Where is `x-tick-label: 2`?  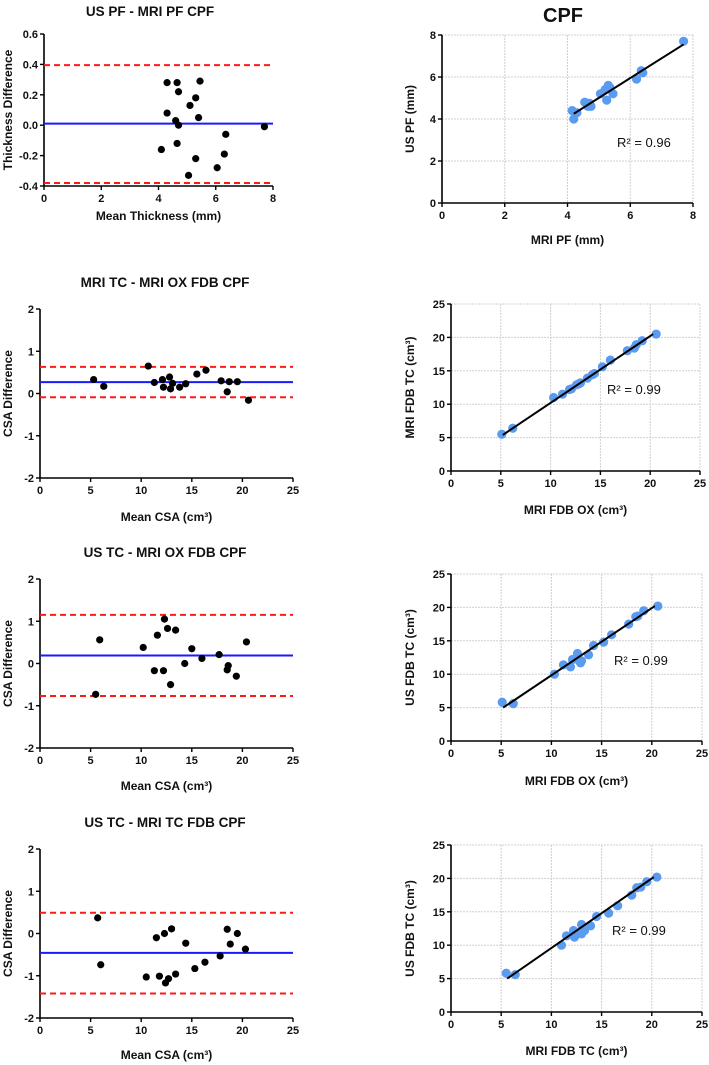
x-tick-label: 2 is located at coordinates (101, 199).